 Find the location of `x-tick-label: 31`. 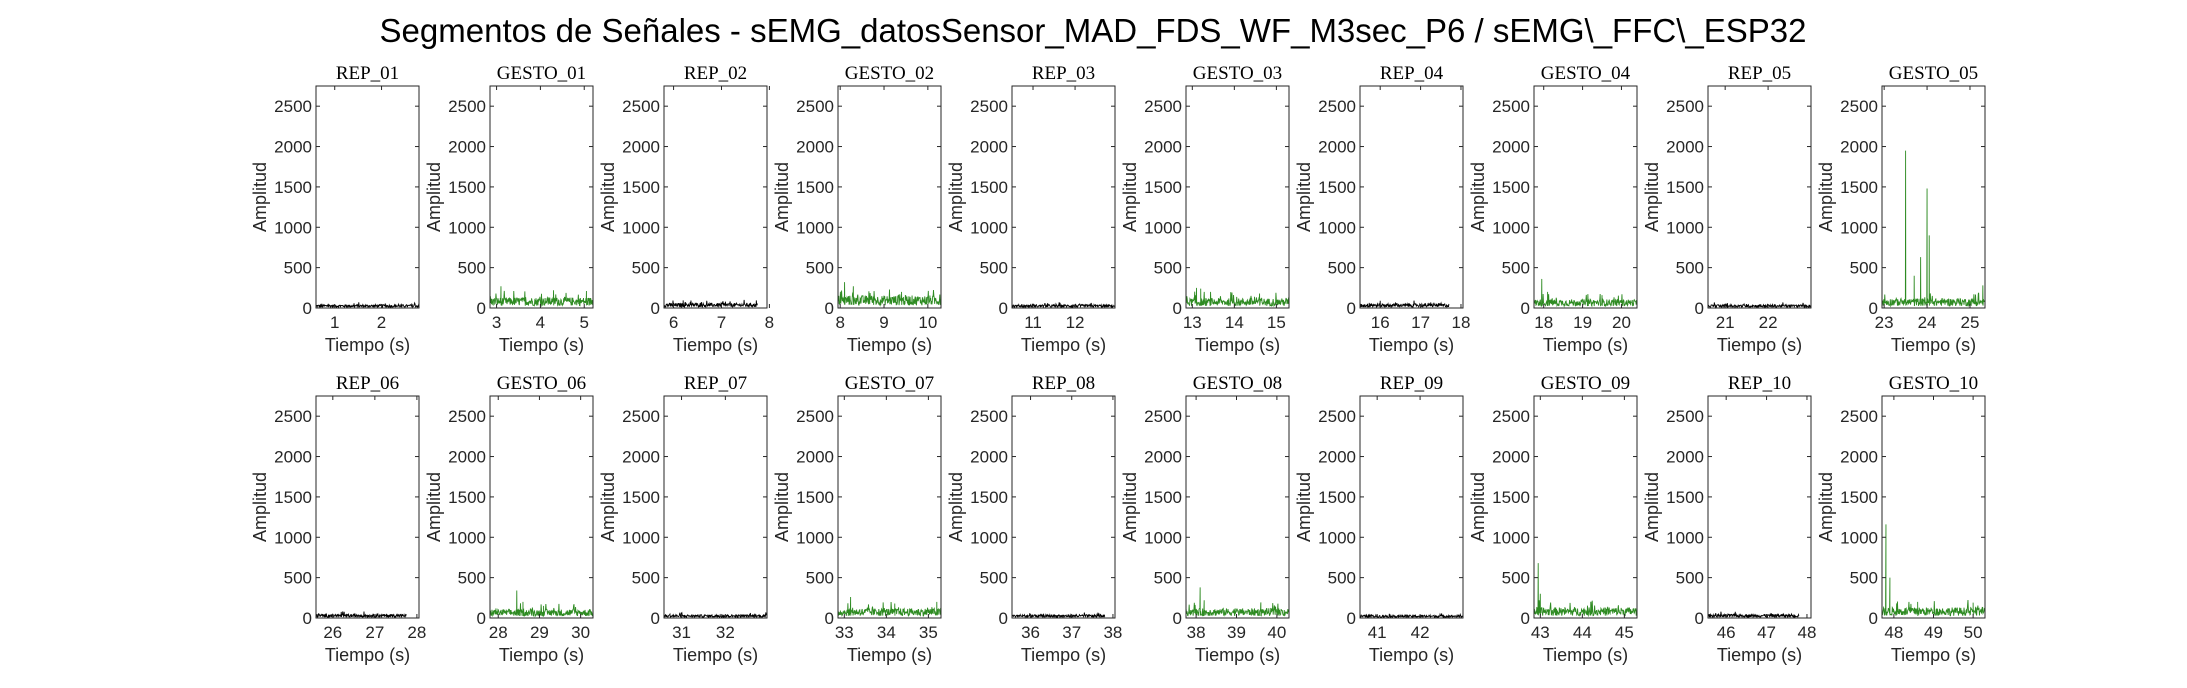

x-tick-label: 31 is located at coordinates (681, 632).